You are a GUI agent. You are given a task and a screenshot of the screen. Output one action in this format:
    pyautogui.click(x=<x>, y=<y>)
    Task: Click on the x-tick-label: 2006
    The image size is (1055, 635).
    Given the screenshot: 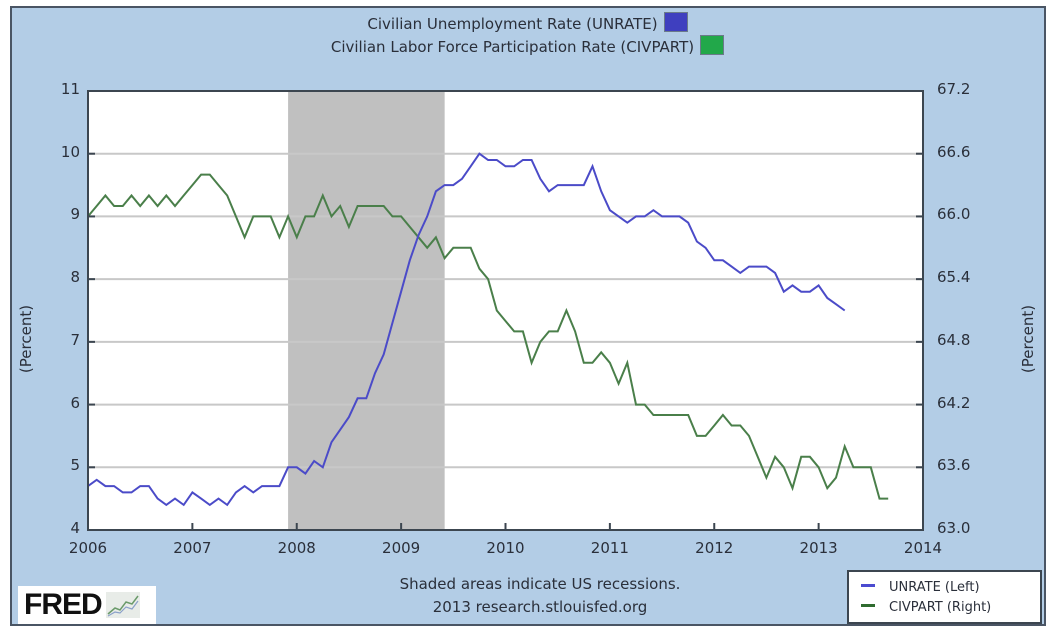 What is the action you would take?
    pyautogui.click(x=88, y=548)
    